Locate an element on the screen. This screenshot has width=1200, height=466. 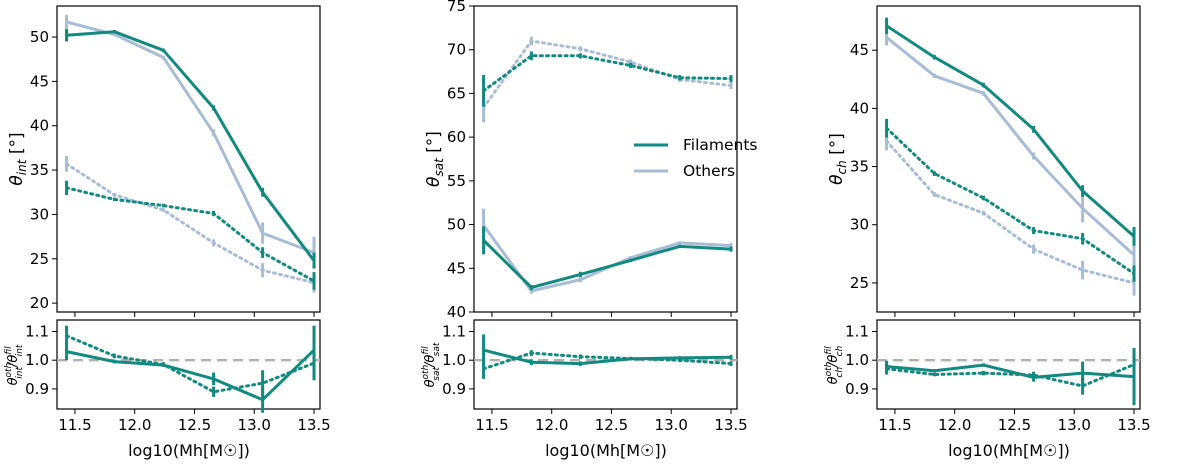
legend-label-others: Others is located at coordinates (709, 171).